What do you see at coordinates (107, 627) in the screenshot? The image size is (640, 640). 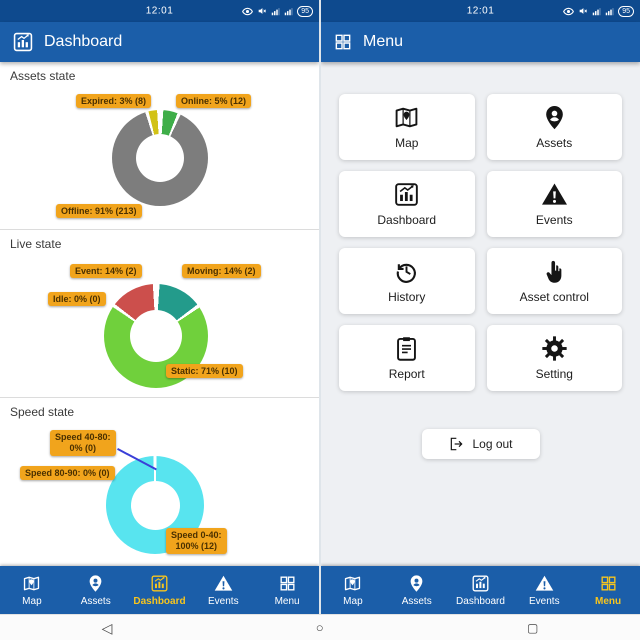 I see `back-button: ◁` at bounding box center [107, 627].